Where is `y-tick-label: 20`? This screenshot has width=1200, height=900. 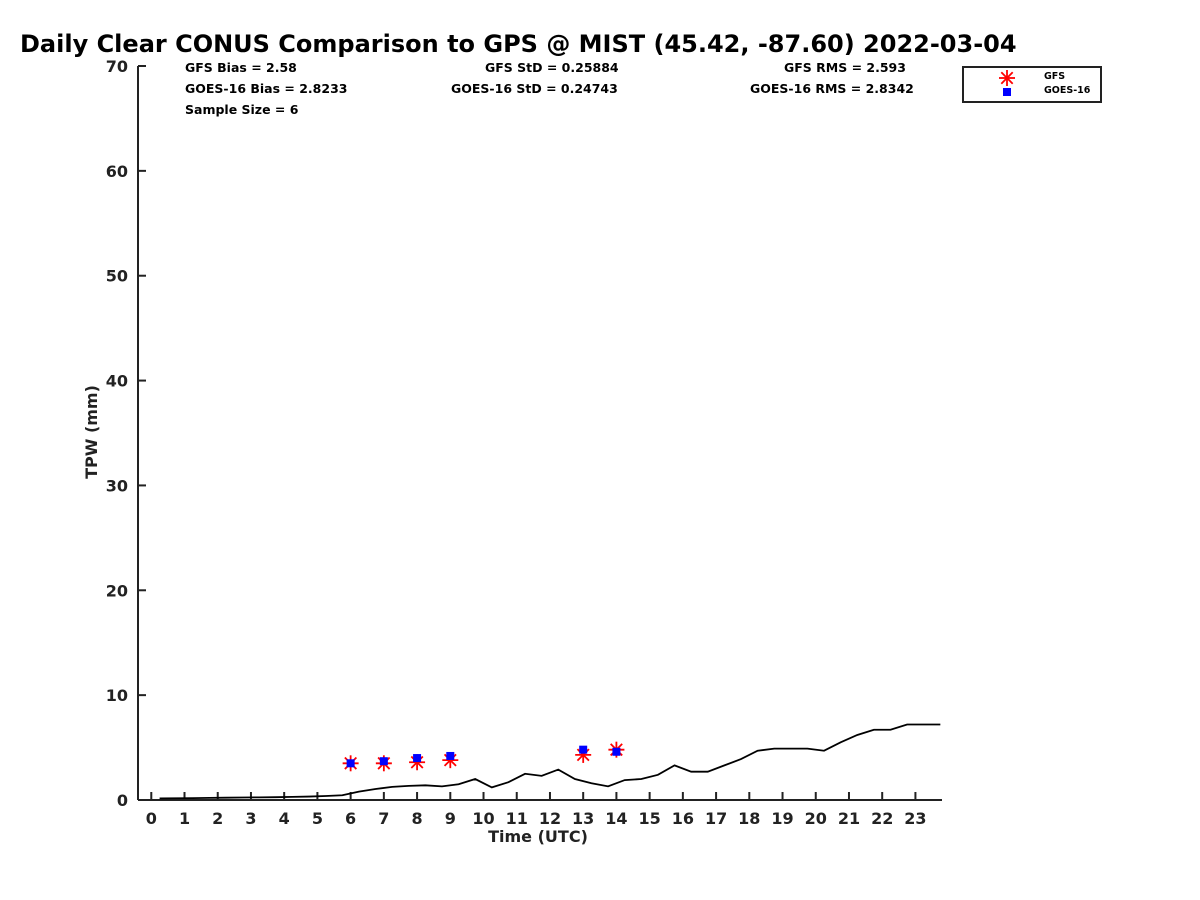 y-tick-label: 20 is located at coordinates (117, 590).